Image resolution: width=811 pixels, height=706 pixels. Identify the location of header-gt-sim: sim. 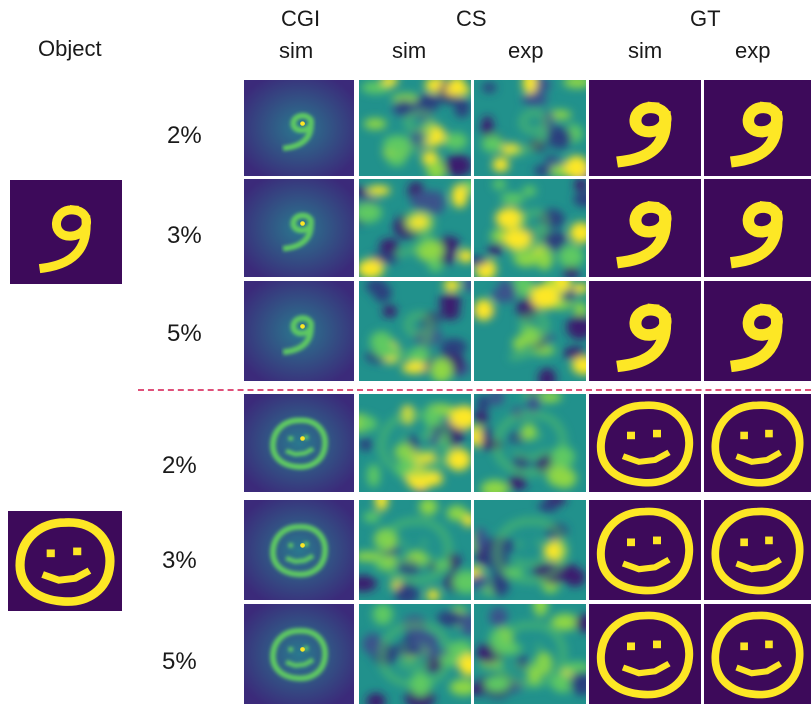
(645, 50).